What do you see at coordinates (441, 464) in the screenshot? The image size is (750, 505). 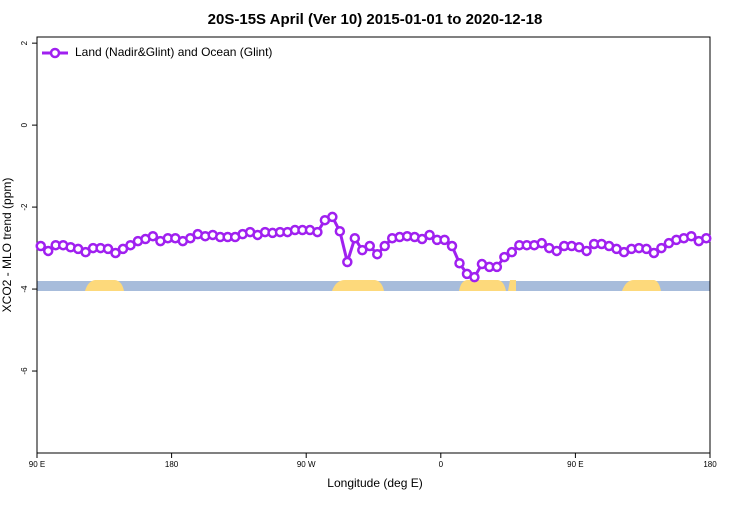 I see `x-tick-label: 0` at bounding box center [441, 464].